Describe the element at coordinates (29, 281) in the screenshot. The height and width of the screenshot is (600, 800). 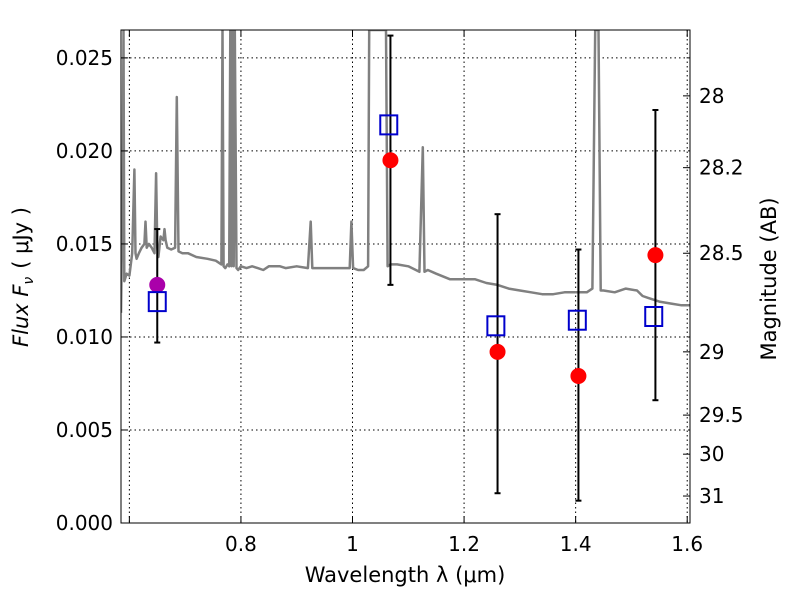
I see `y-axis-title-sub: ν` at that location.